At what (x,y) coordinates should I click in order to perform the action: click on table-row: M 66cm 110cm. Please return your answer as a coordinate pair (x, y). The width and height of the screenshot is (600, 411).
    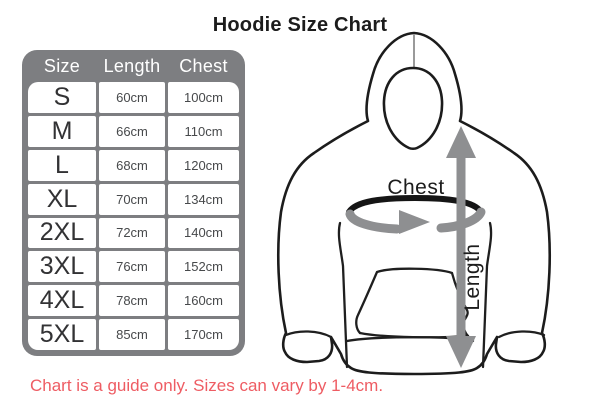
    Looking at the image, I should click on (133, 131).